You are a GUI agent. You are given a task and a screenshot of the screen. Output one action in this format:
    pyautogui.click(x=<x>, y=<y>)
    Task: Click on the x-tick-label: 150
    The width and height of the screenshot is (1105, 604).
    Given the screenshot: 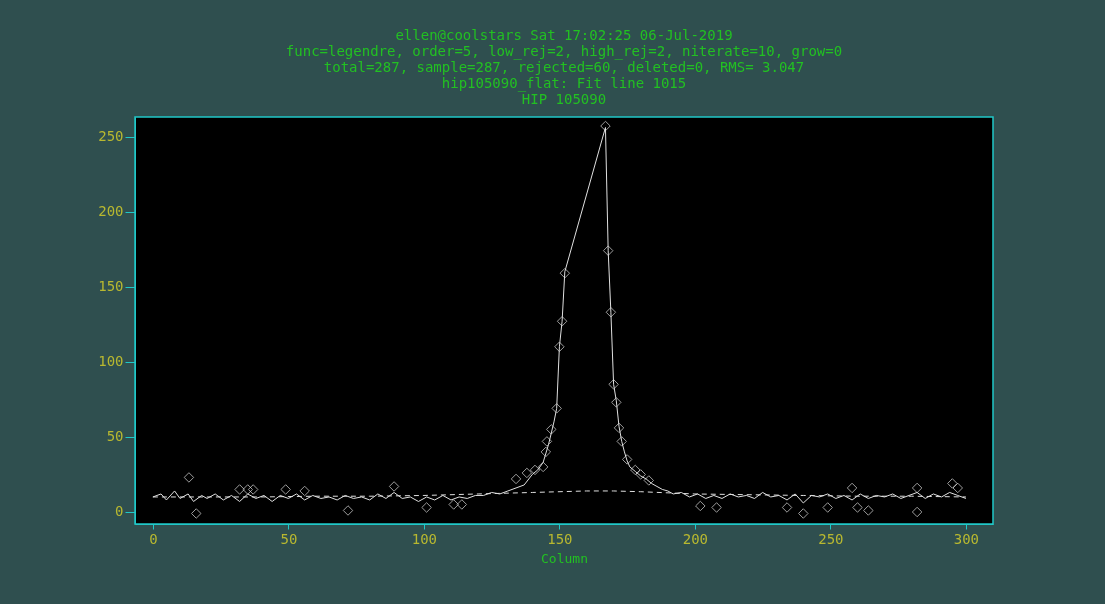 What is the action you would take?
    pyautogui.click(x=560, y=538)
    